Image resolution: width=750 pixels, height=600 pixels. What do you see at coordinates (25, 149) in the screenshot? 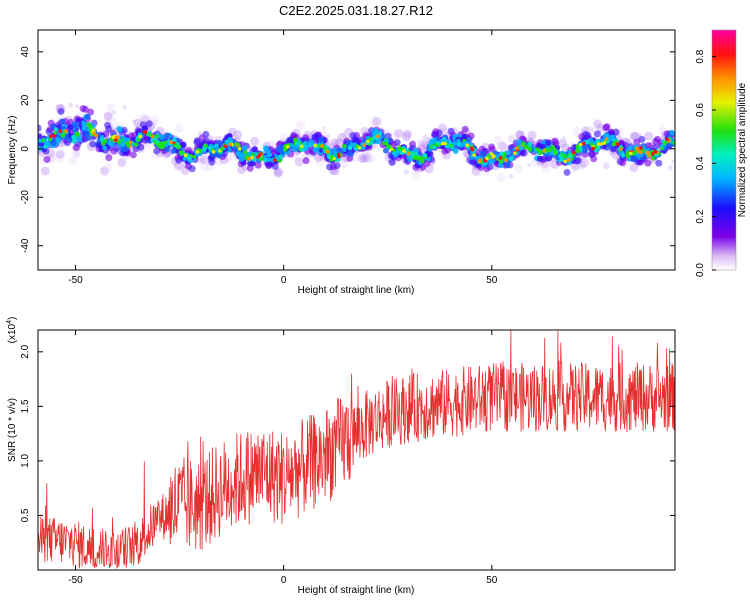
I see `spectrogram-ytick-label: 0` at bounding box center [25, 149].